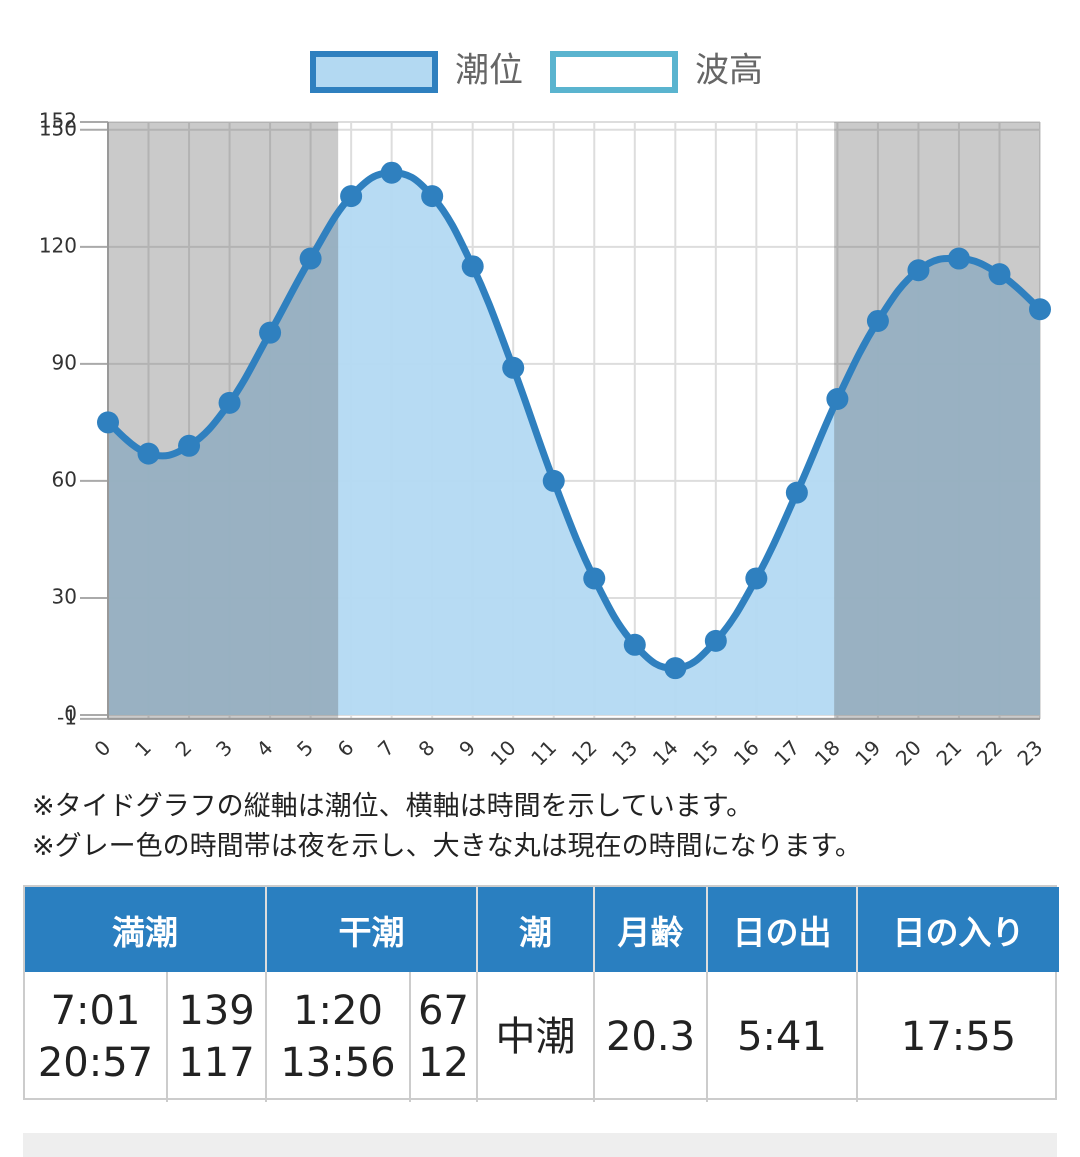  Describe the element at coordinates (444, 1037) in the screenshot. I see `cell: 67 12` at that location.